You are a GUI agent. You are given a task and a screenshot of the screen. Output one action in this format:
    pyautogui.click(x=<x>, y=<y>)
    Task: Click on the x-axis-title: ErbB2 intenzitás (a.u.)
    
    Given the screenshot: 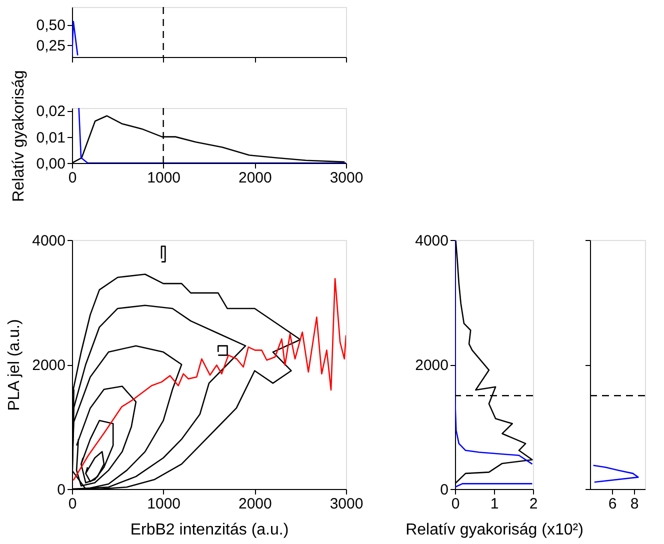 What is the action you would take?
    pyautogui.click(x=209, y=530)
    